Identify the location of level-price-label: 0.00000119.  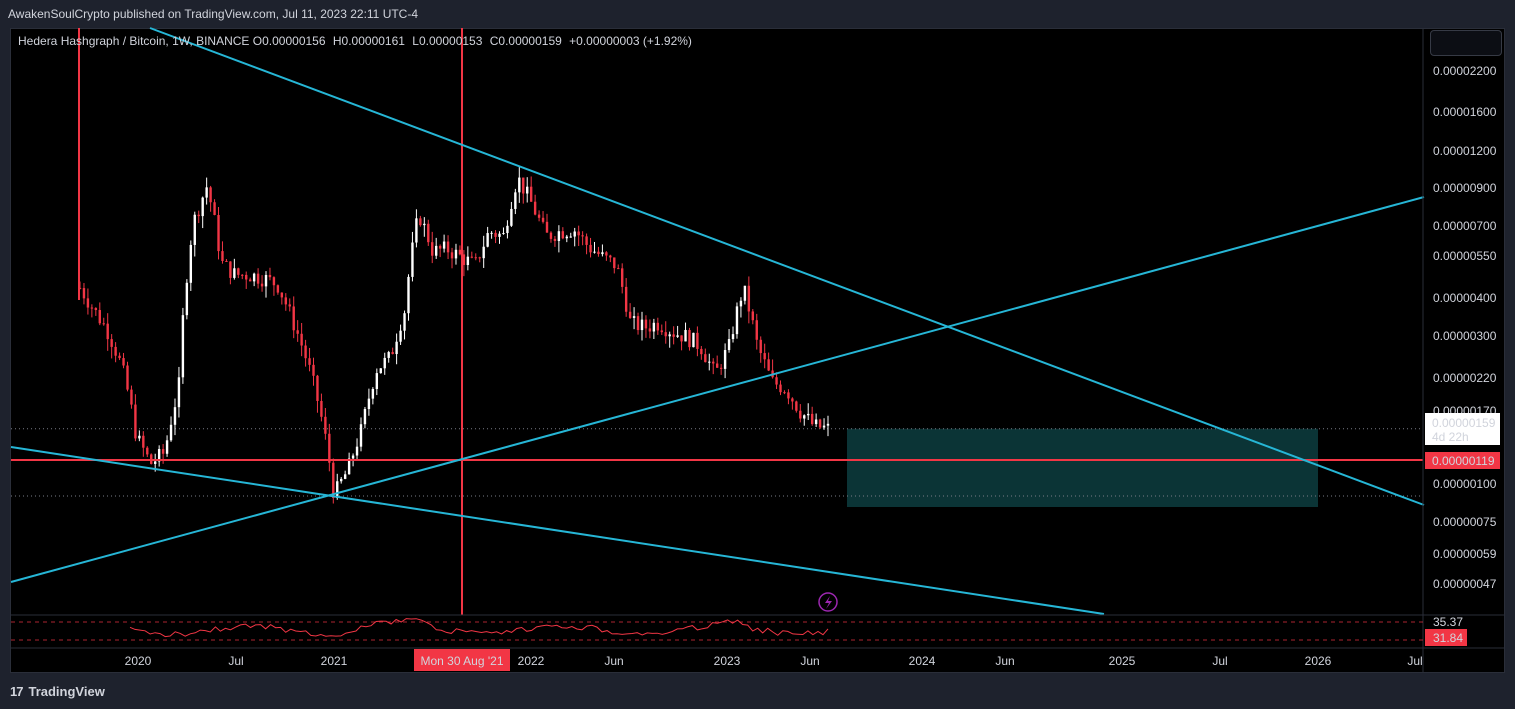
(1463, 461).